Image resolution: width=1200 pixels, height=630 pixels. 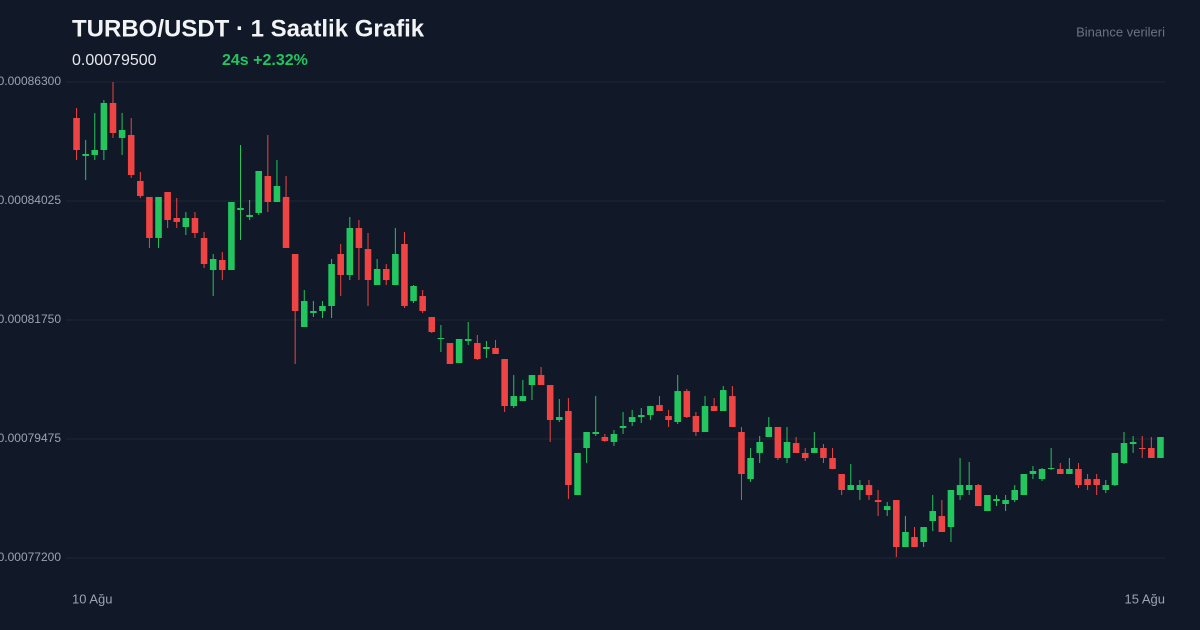 What do you see at coordinates (92, 598) in the screenshot?
I see `x-tick-label: 10 Ağu` at bounding box center [92, 598].